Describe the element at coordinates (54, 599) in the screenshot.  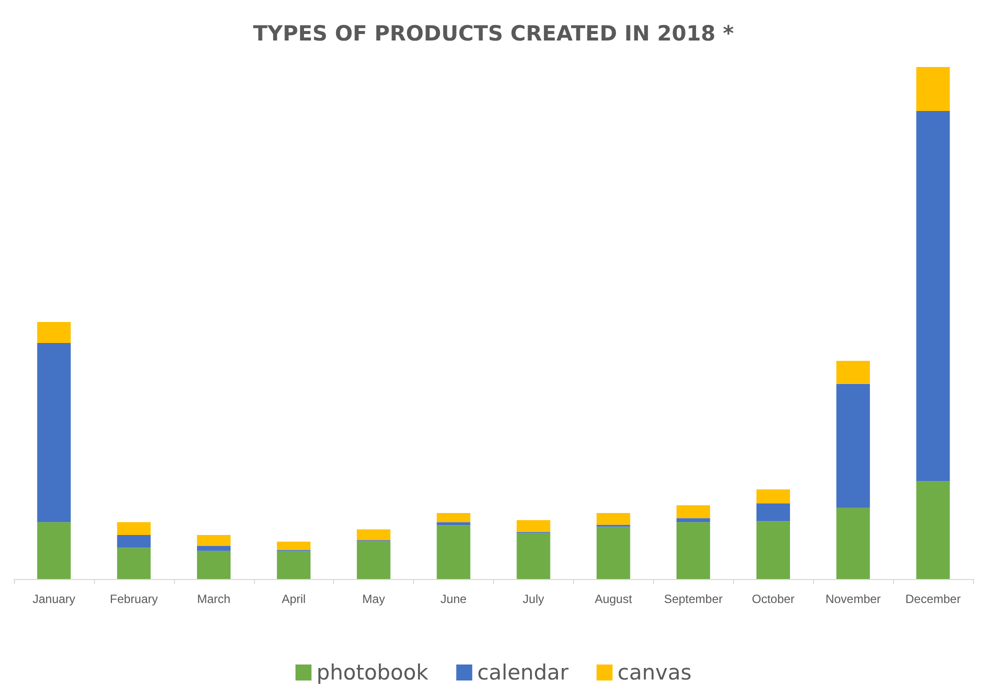
I see `x-tick-label: January` at that location.